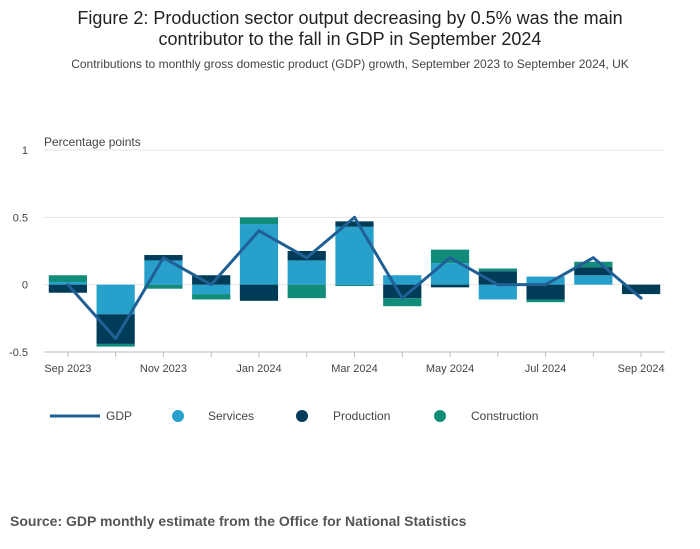 This screenshot has height=549, width=700. What do you see at coordinates (294, 416) in the screenshot?
I see `legend: GDP Services Production Construction` at bounding box center [294, 416].